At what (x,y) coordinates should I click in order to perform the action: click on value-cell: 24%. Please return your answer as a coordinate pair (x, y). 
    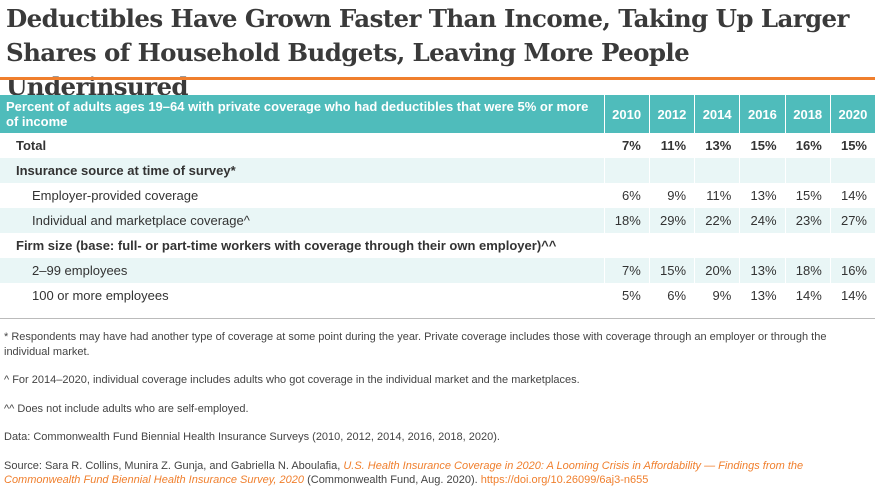
    Looking at the image, I should click on (762, 220).